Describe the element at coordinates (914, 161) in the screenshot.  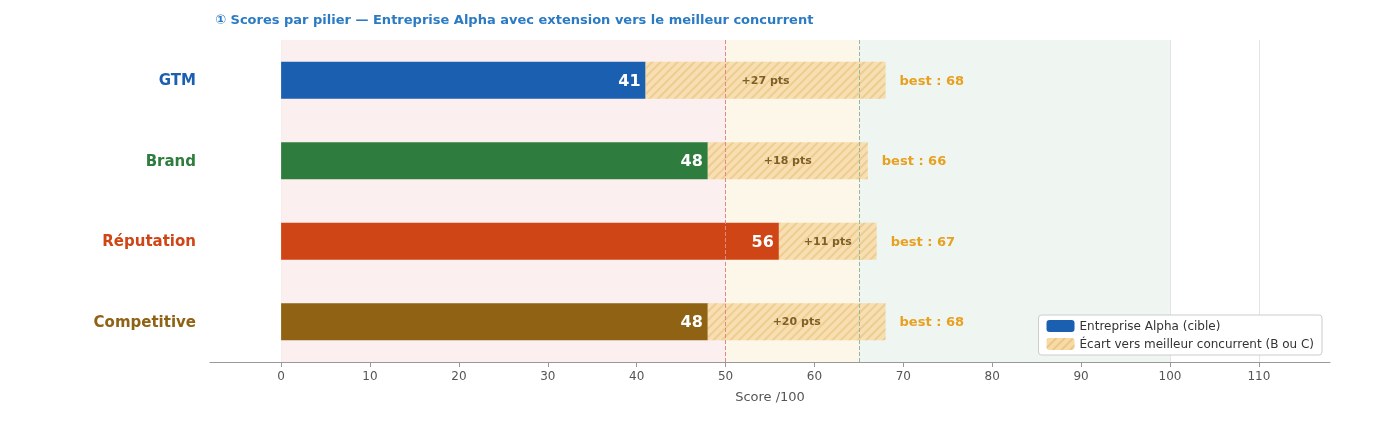
I see `total-label: best : 66` at that location.